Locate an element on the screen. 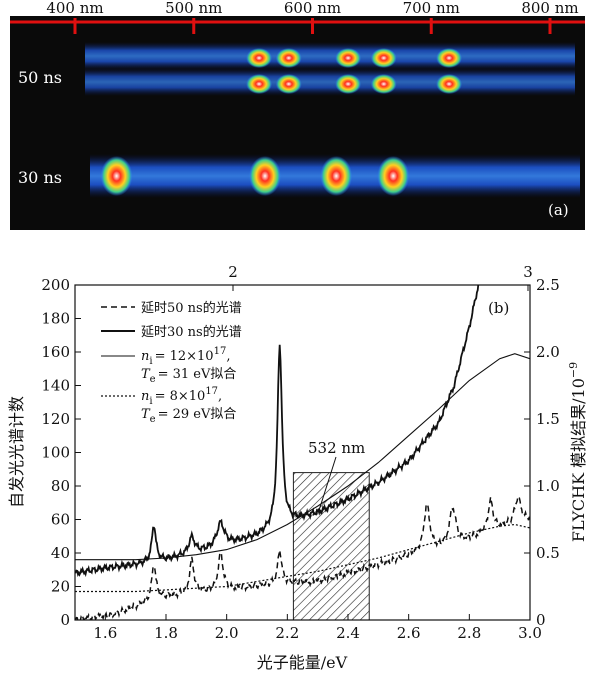 The width and height of the screenshot is (595, 678). annotation-arrow is located at coordinates (327, 485).